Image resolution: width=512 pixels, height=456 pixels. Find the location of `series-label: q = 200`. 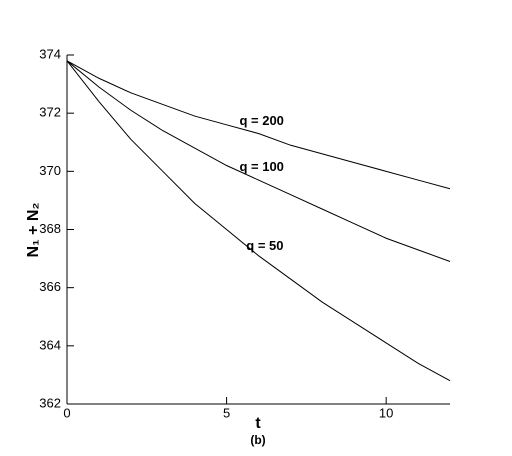

series-label: q = 200 is located at coordinates (261, 120).